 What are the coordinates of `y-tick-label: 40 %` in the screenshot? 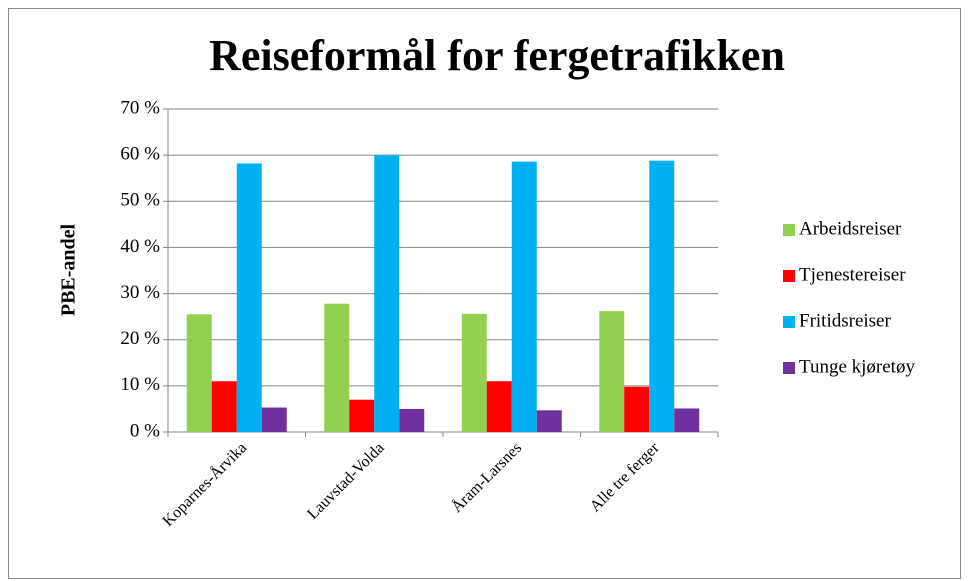 It's located at (140, 246).